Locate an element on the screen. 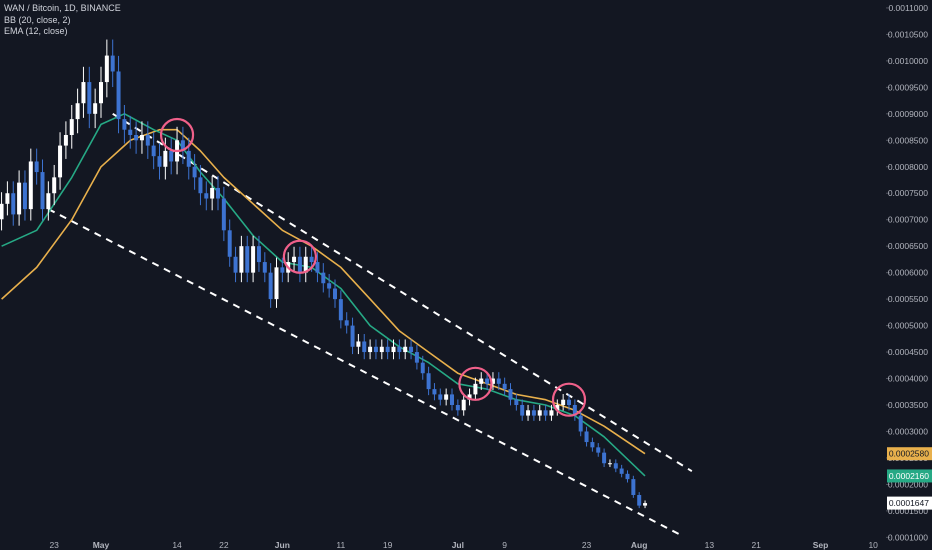 The height and width of the screenshot is (550, 932). legend-ema: EMA (12, close) is located at coordinates (36, 31).